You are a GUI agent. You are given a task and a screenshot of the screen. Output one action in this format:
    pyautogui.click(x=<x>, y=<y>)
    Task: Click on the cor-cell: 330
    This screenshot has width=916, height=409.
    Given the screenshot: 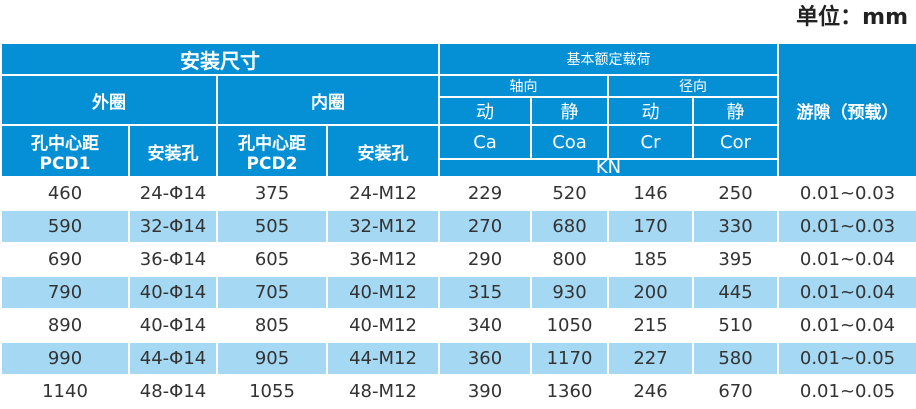 What is the action you would take?
    pyautogui.click(x=735, y=226)
    